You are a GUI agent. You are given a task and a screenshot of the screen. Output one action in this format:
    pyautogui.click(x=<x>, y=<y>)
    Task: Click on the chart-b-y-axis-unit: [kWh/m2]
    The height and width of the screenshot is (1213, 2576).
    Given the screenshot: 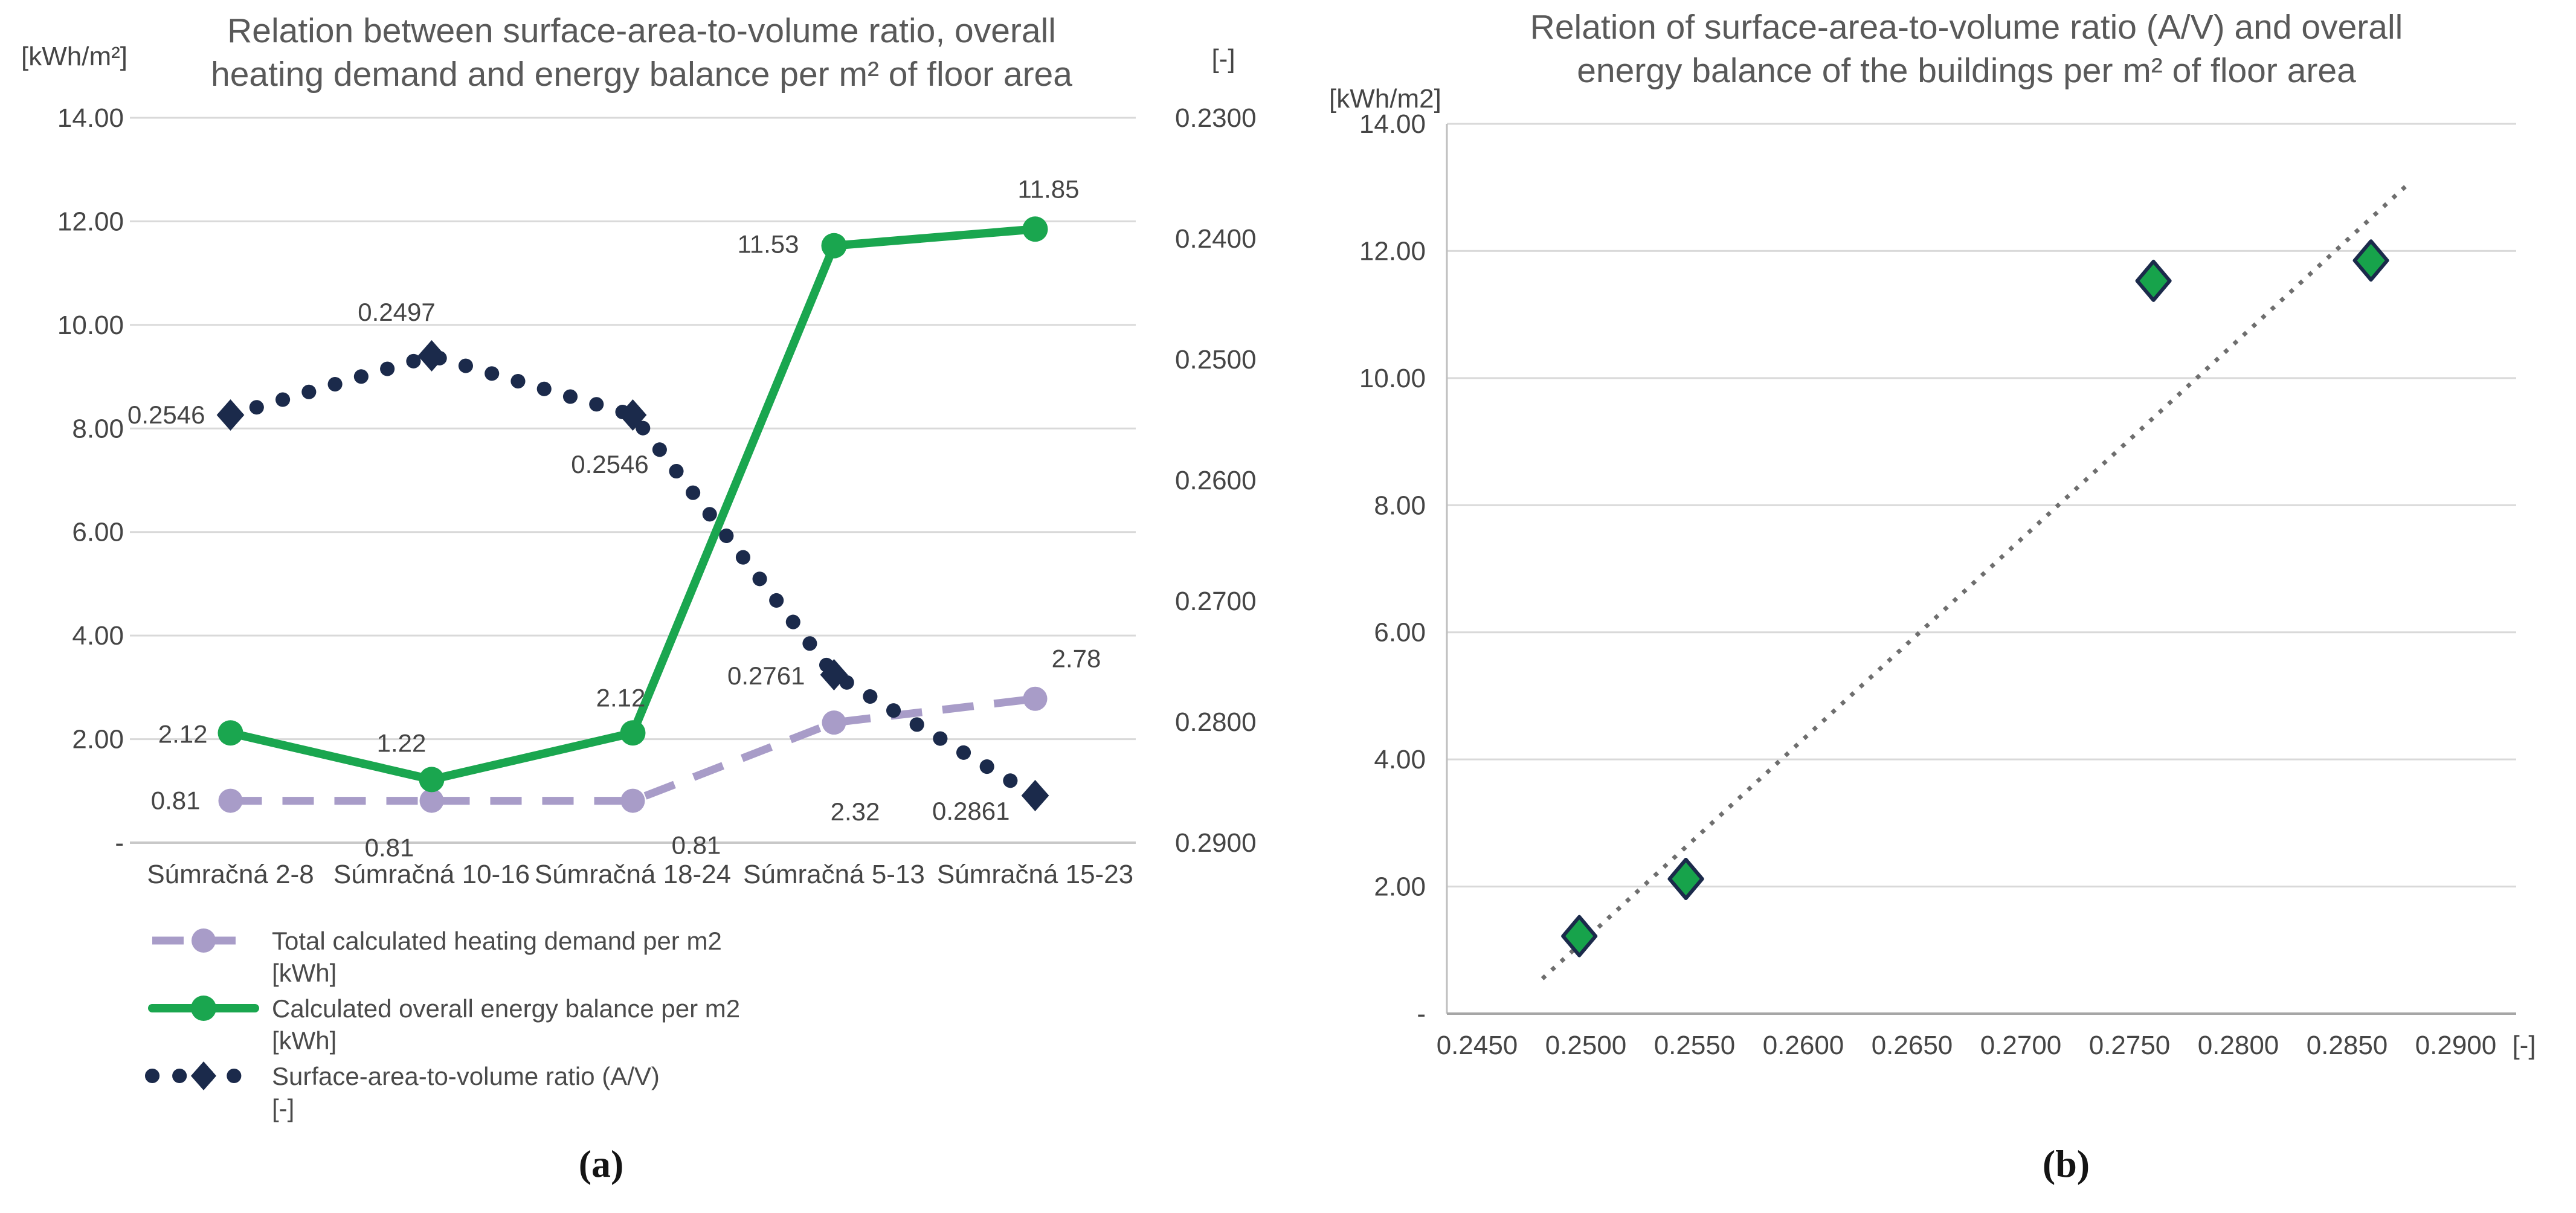 What is the action you would take?
    pyautogui.click(x=1385, y=99)
    